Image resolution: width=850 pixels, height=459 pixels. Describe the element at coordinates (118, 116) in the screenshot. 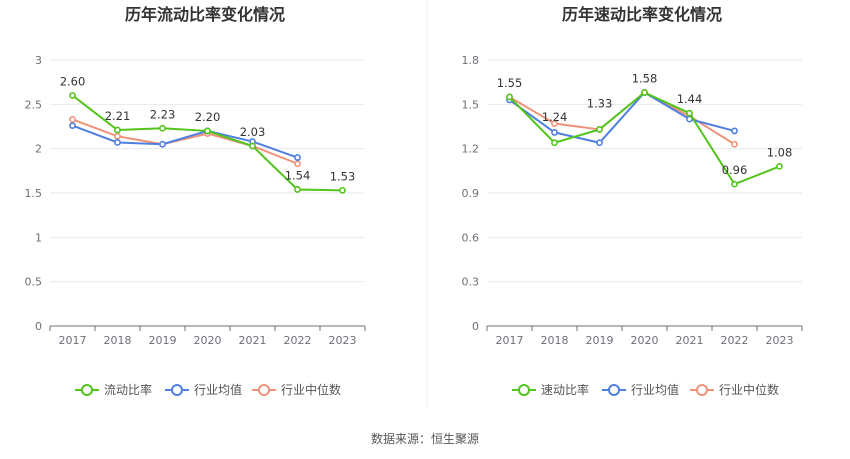

I see `data-label: 2.21` at that location.